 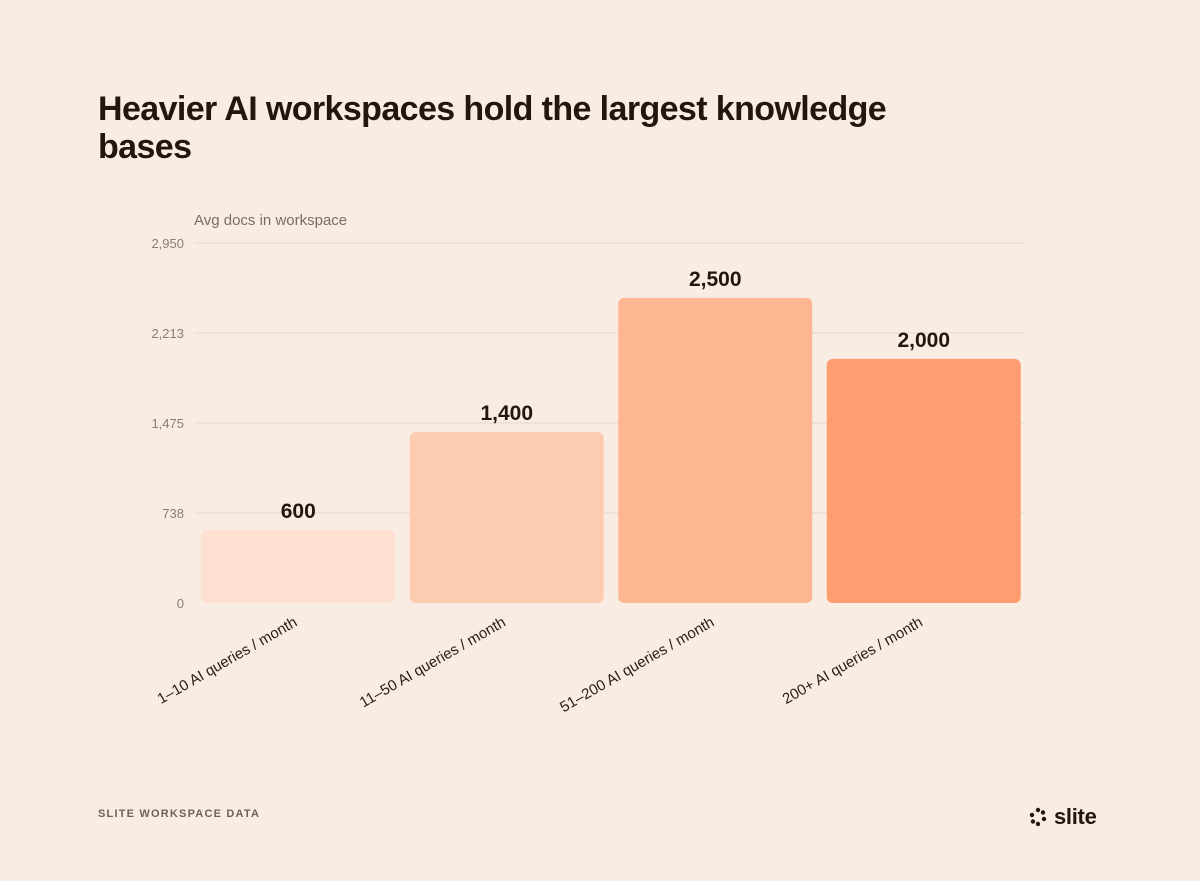 What do you see at coordinates (270, 220) in the screenshot?
I see `y-axis-label: Avg docs in workspace` at bounding box center [270, 220].